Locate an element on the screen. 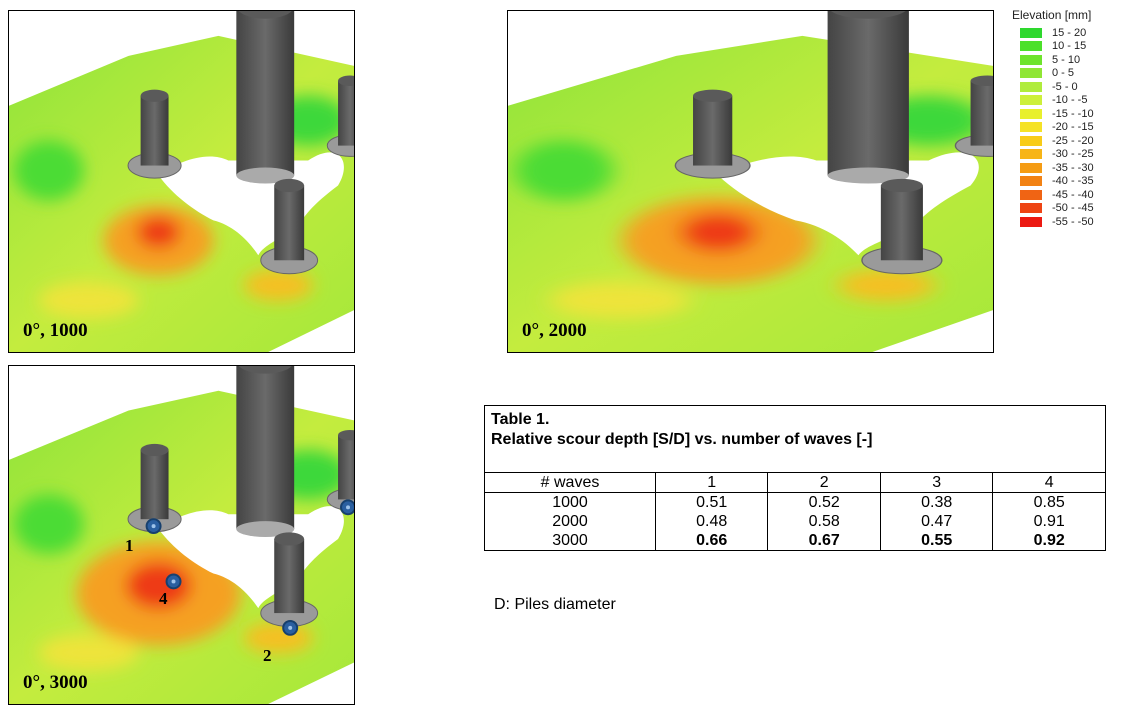  header-cell: 3 is located at coordinates (936, 482).